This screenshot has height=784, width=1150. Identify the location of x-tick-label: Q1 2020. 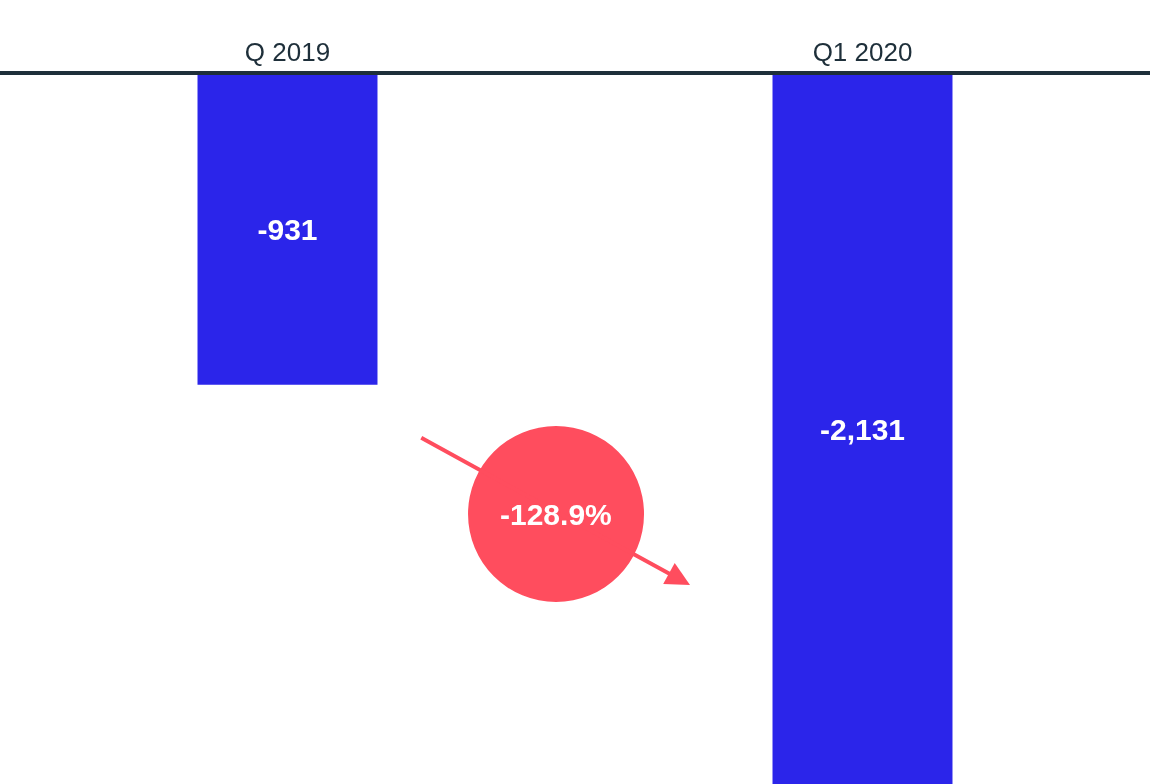
(862, 51).